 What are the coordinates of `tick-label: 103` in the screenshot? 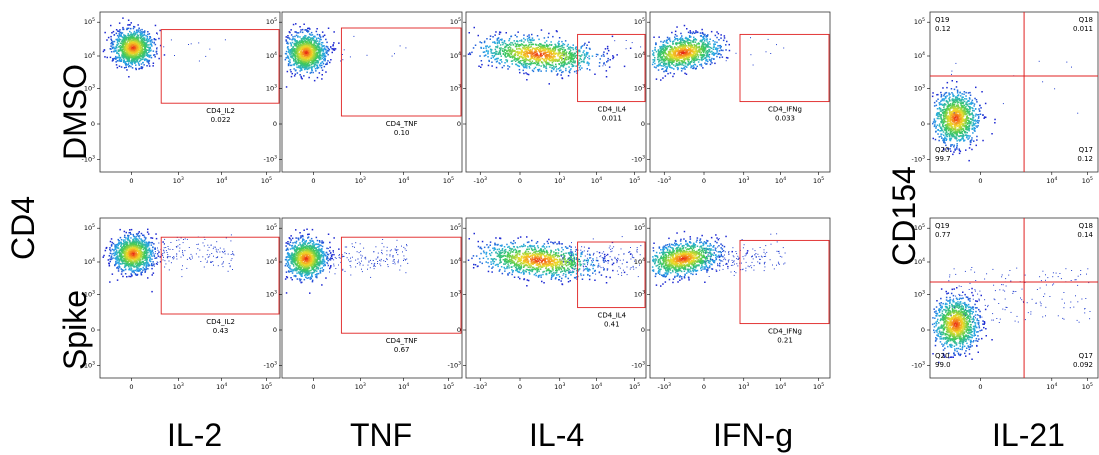 It's located at (639, 88).